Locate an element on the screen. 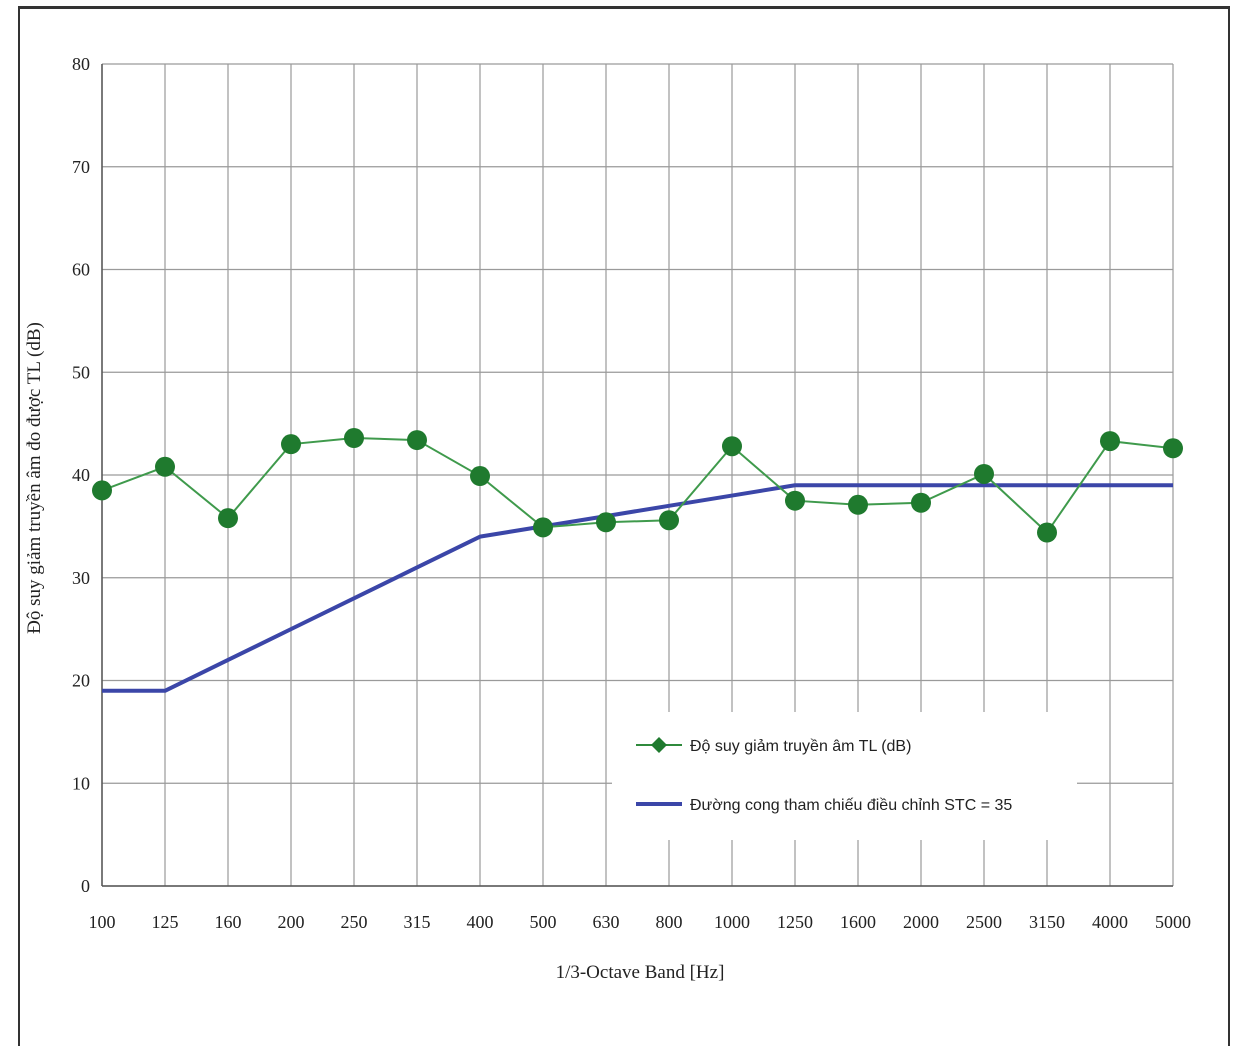 Image resolution: width=1233 pixels, height=1046 pixels. x-tick-label: 630 is located at coordinates (606, 922).